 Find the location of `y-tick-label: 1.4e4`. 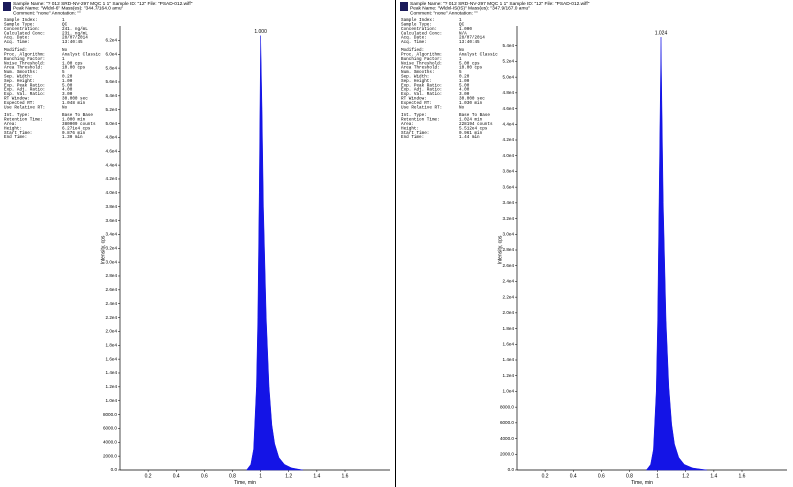

y-tick-label: 1.4e4 is located at coordinates (112, 372).